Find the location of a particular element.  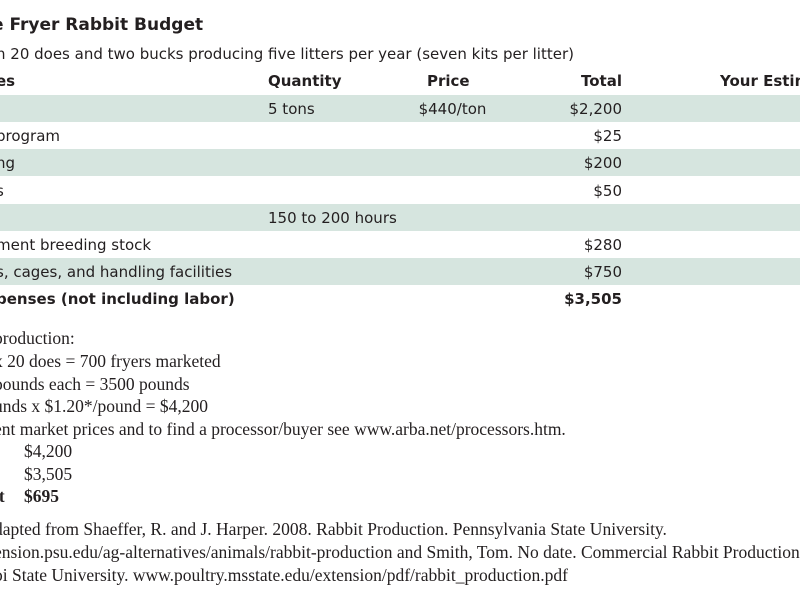

header-price: Price is located at coordinates (448, 81).